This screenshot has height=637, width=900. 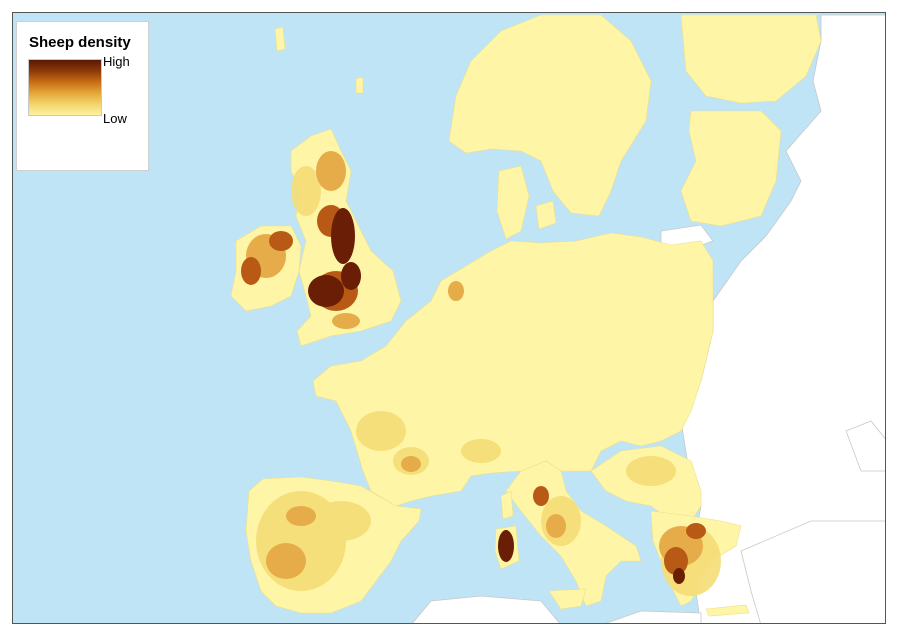 I want to click on legend: Sheep density High Low, so click(x=82, y=96).